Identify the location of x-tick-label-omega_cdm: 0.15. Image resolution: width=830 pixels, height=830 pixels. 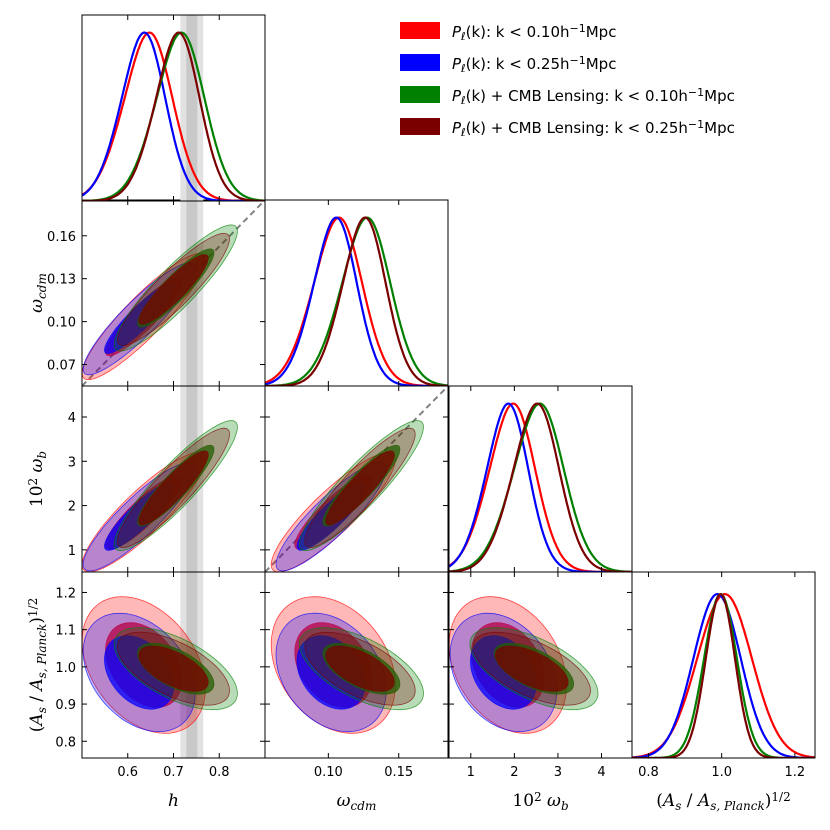
(398, 772).